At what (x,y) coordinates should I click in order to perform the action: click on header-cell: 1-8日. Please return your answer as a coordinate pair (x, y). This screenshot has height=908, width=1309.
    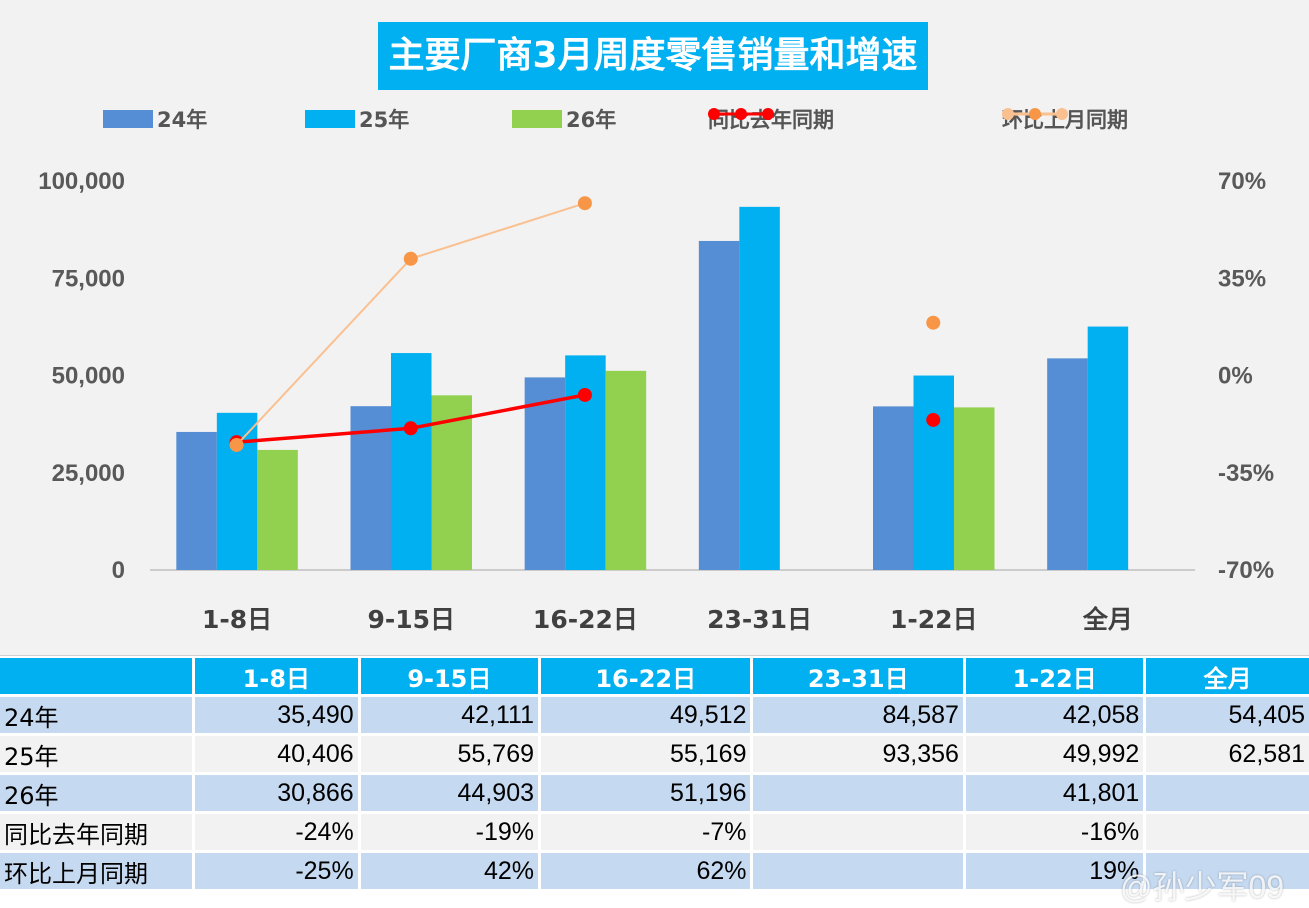
    Looking at the image, I should click on (276, 676).